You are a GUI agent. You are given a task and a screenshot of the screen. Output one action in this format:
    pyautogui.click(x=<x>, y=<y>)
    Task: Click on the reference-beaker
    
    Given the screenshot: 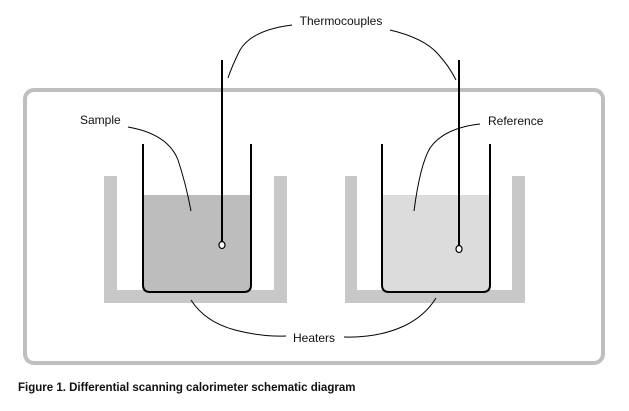 What is the action you would take?
    pyautogui.click(x=436, y=218)
    